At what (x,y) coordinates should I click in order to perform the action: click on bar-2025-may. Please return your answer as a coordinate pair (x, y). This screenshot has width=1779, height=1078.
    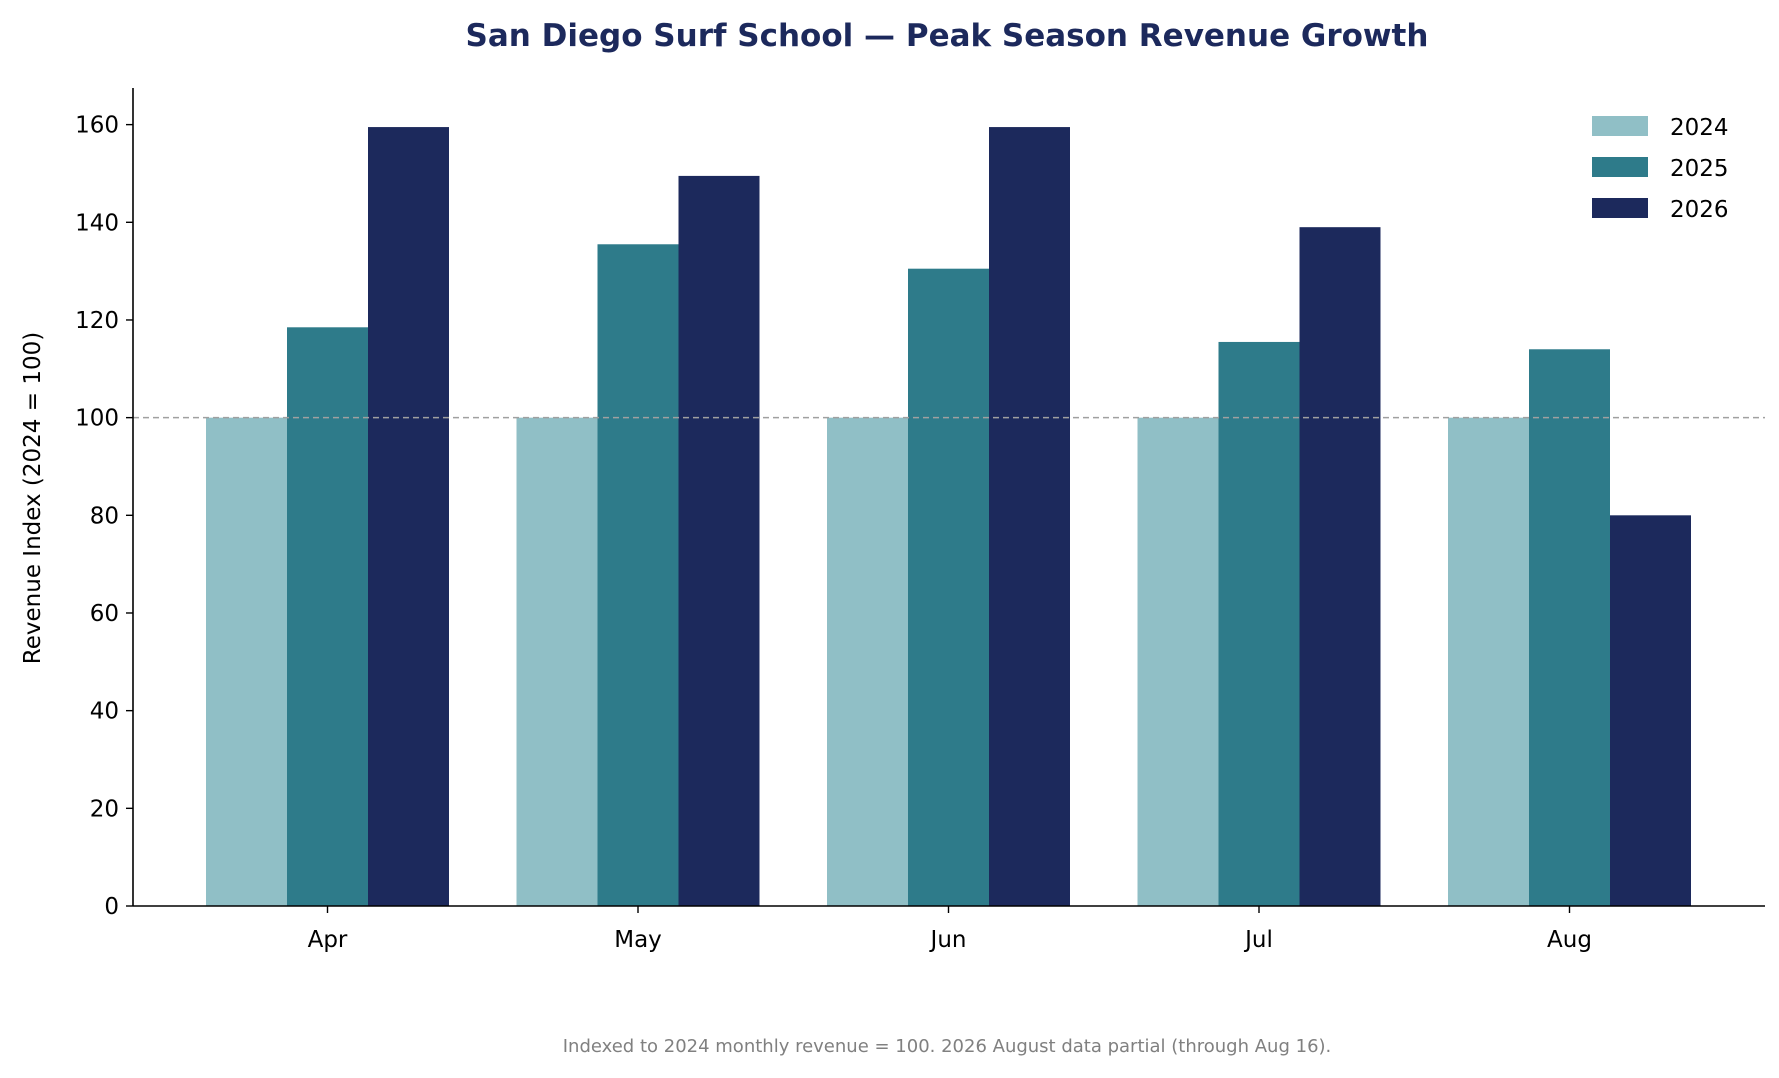
    Looking at the image, I should click on (638, 575).